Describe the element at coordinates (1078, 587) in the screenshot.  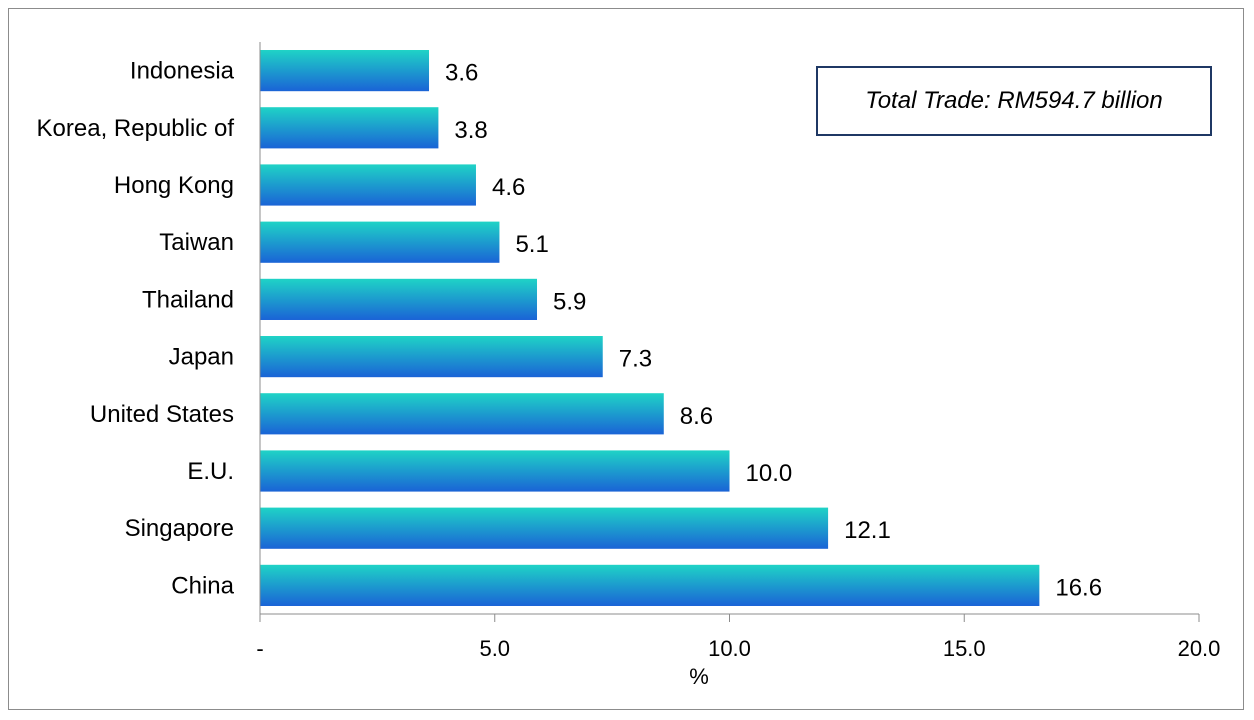
I see `data-label: 16.6` at that location.